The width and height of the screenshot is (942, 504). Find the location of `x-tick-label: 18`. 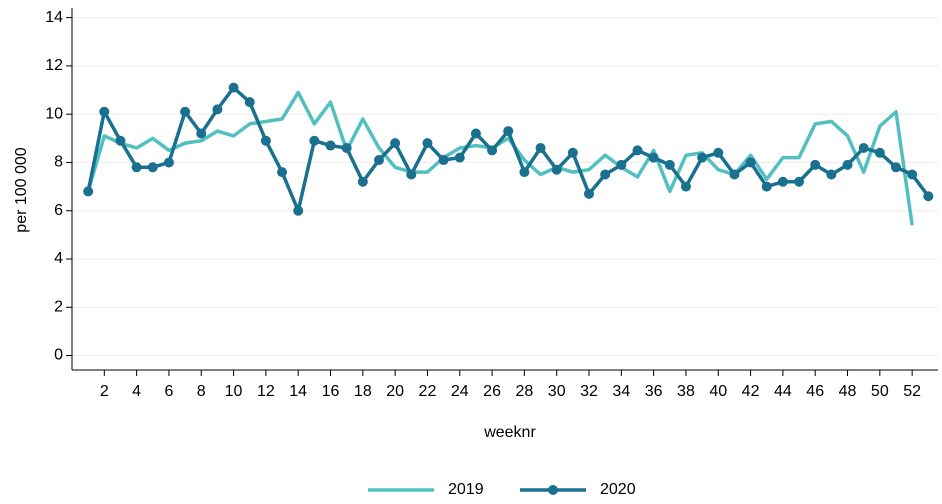

x-tick-label: 18 is located at coordinates (363, 391).